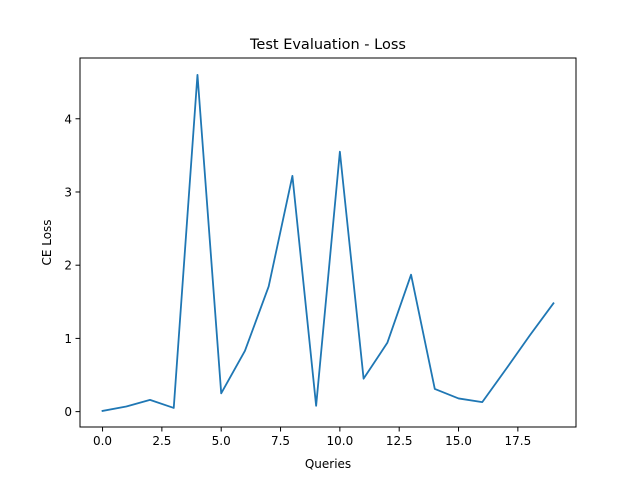  I want to click on x-tick-label: 12.5, so click(399, 441).